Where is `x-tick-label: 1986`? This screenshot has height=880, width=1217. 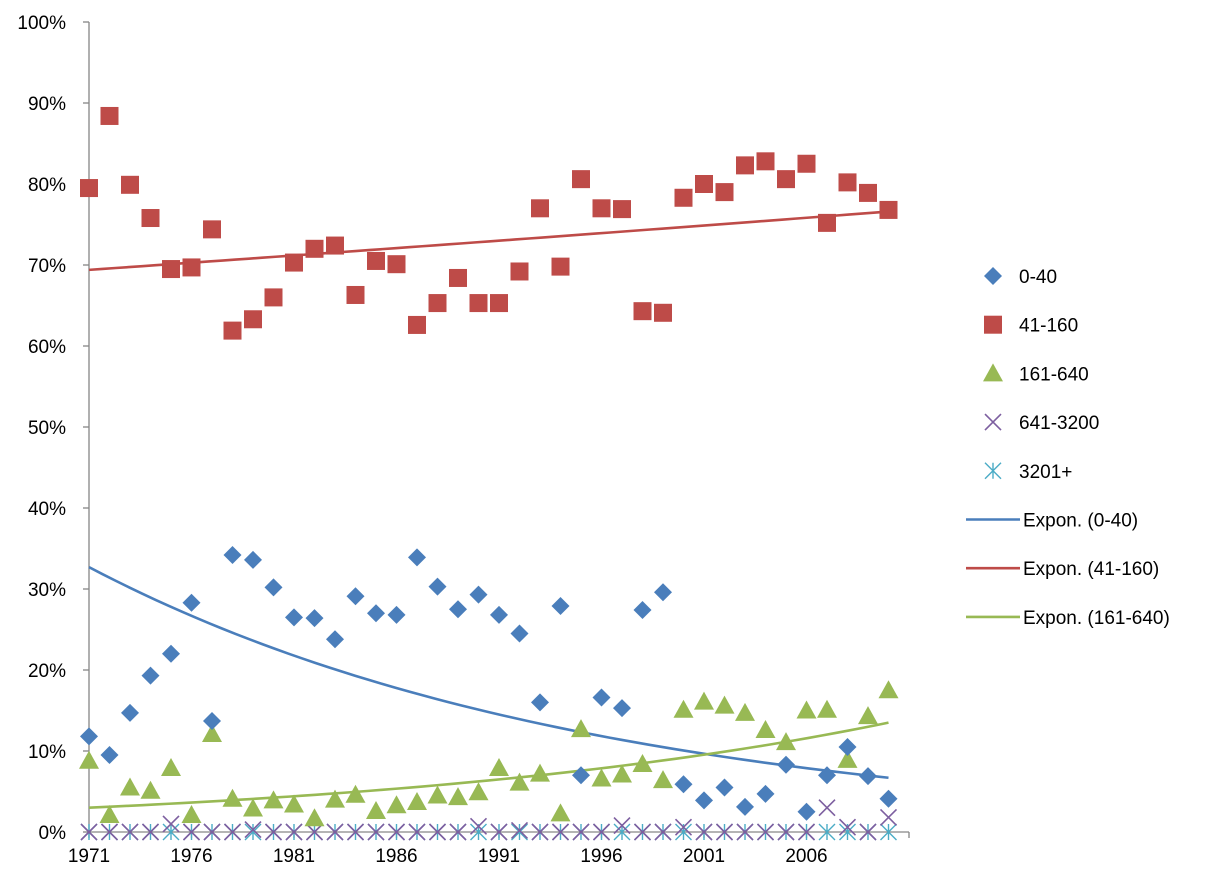
x-tick-label: 1986 is located at coordinates (396, 856).